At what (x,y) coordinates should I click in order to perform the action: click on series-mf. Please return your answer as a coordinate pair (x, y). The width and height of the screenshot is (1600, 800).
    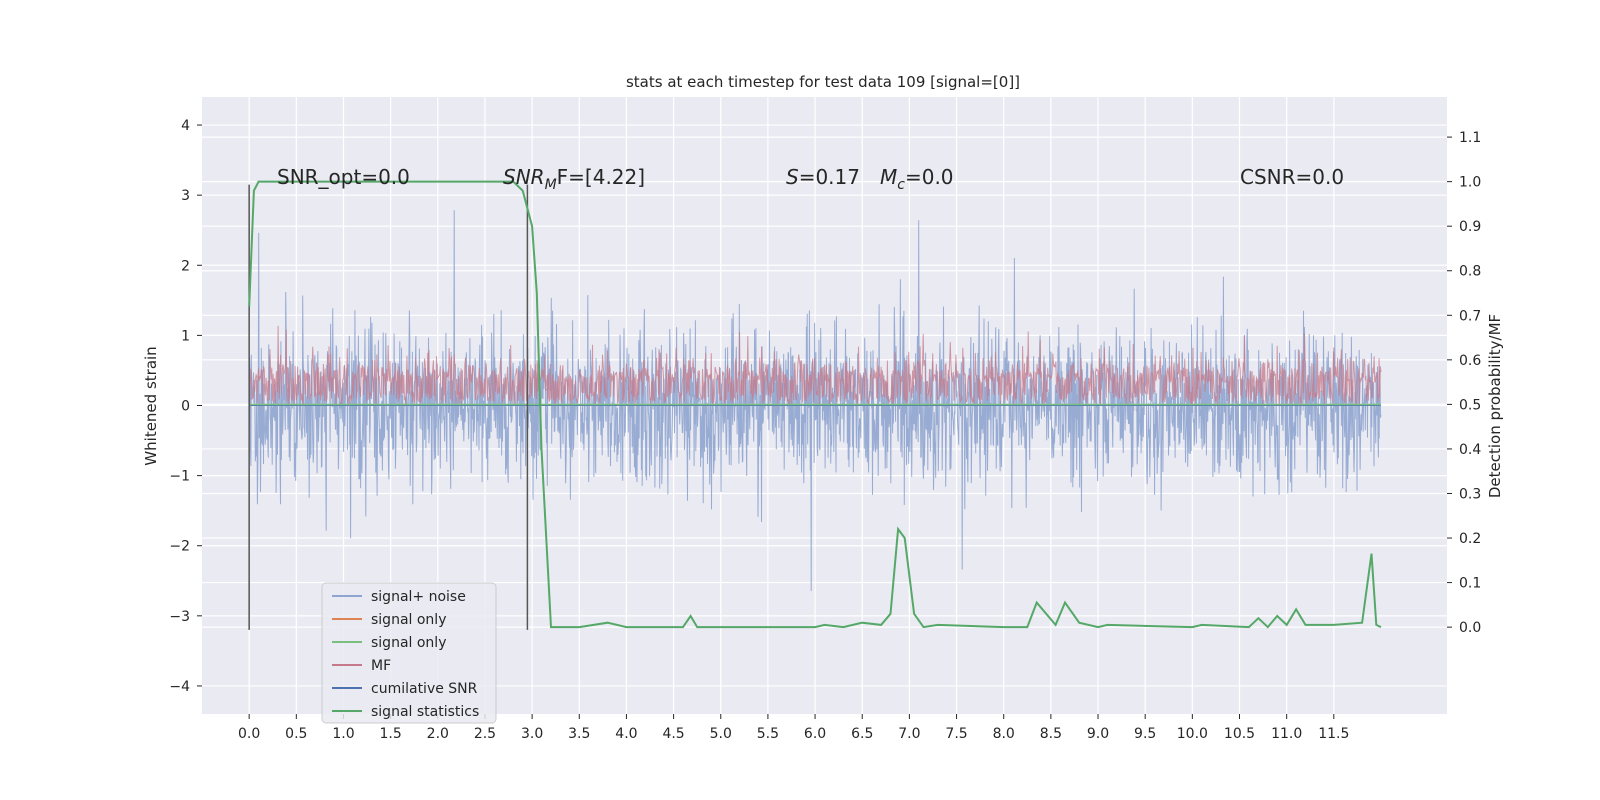
    Looking at the image, I should click on (815, 365).